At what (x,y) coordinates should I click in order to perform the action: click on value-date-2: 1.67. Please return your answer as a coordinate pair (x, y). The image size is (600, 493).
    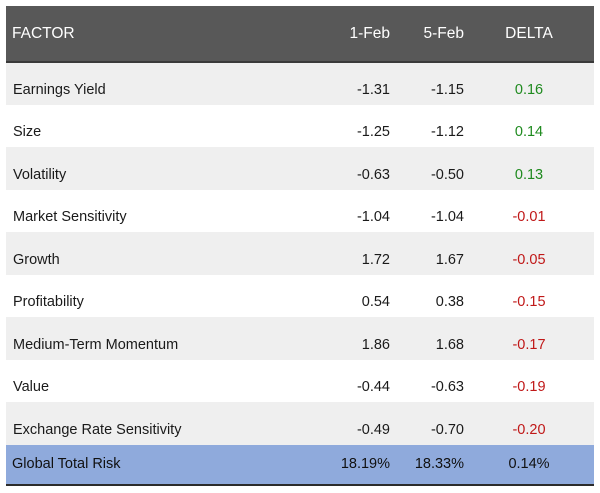
    Looking at the image, I should click on (449, 259).